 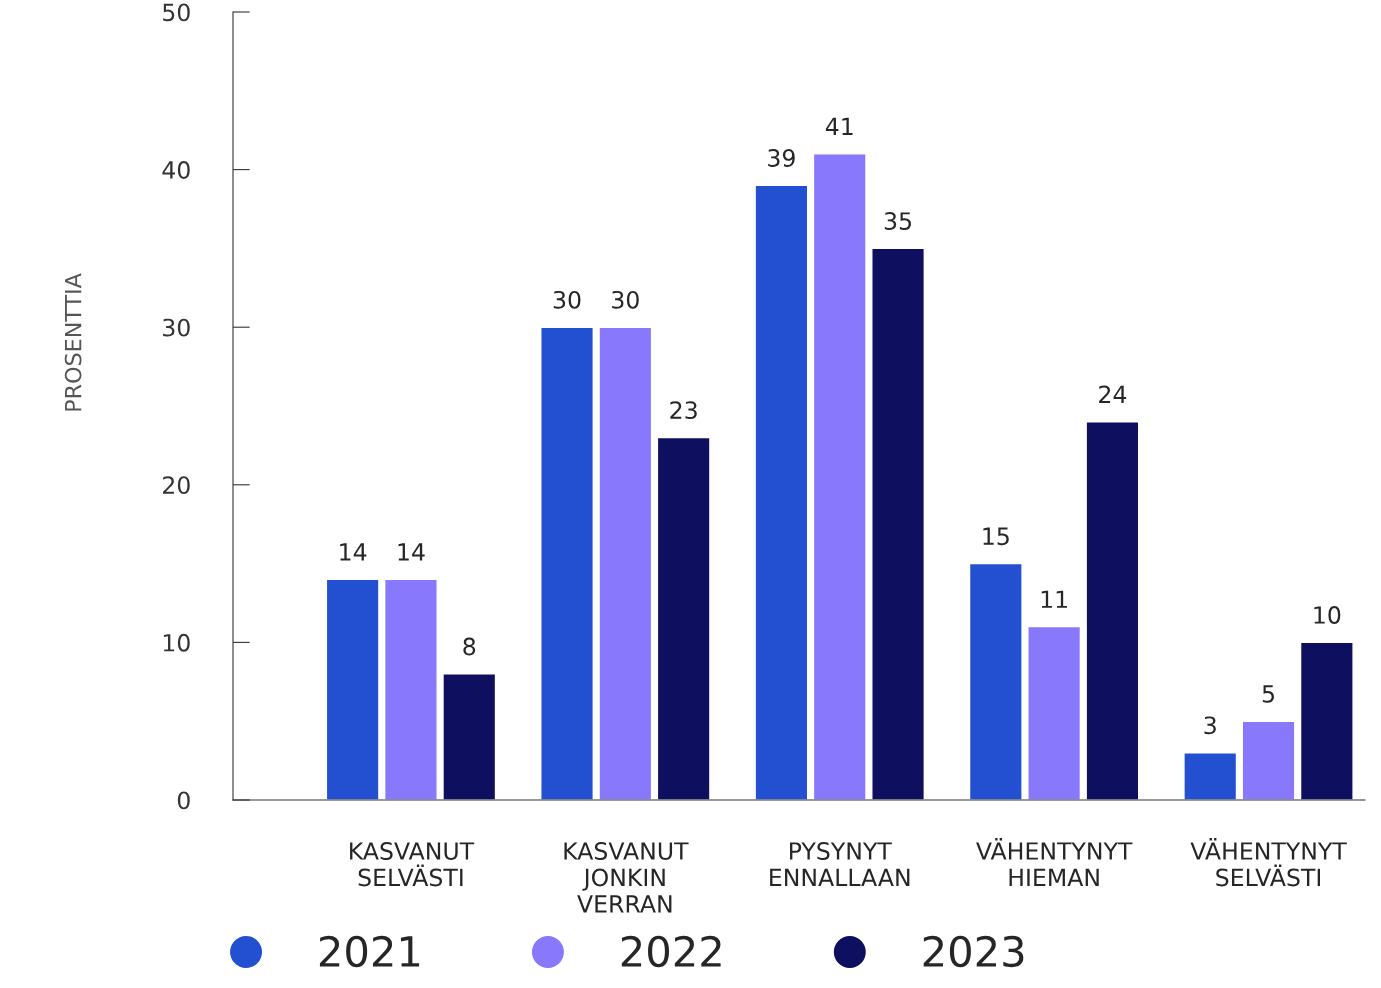 What do you see at coordinates (839, 126) in the screenshot?
I see `data-label: 41` at bounding box center [839, 126].